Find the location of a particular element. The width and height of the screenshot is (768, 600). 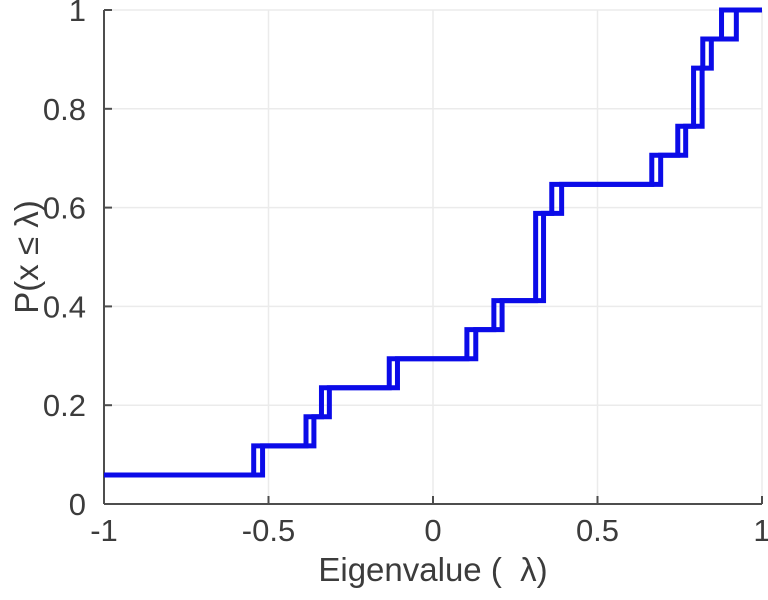

x-tick-label: -1 is located at coordinates (104, 530).